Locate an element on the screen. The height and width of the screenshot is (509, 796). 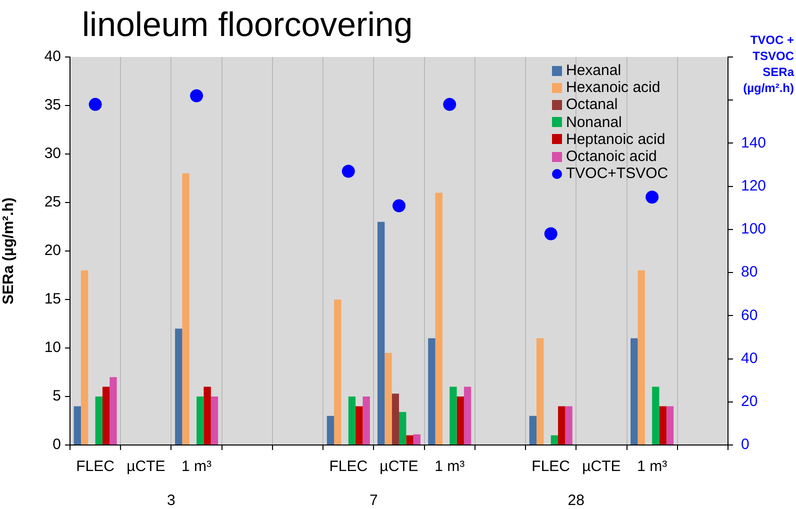
y-tick-label: 40 is located at coordinates (52, 57).